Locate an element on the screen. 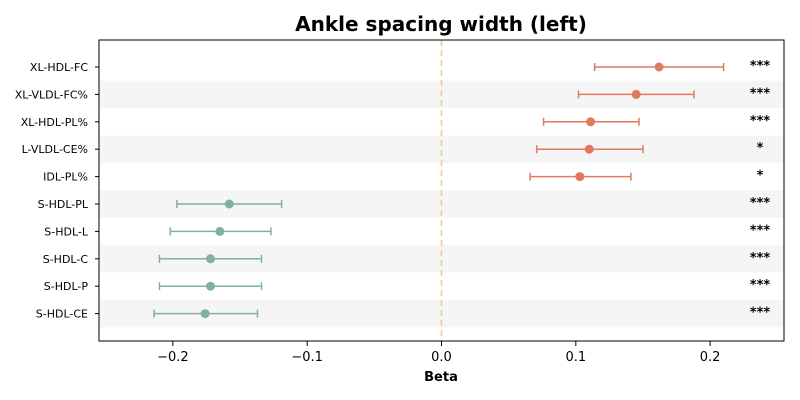  category-label: XL-HDL-PL% is located at coordinates (54, 122).